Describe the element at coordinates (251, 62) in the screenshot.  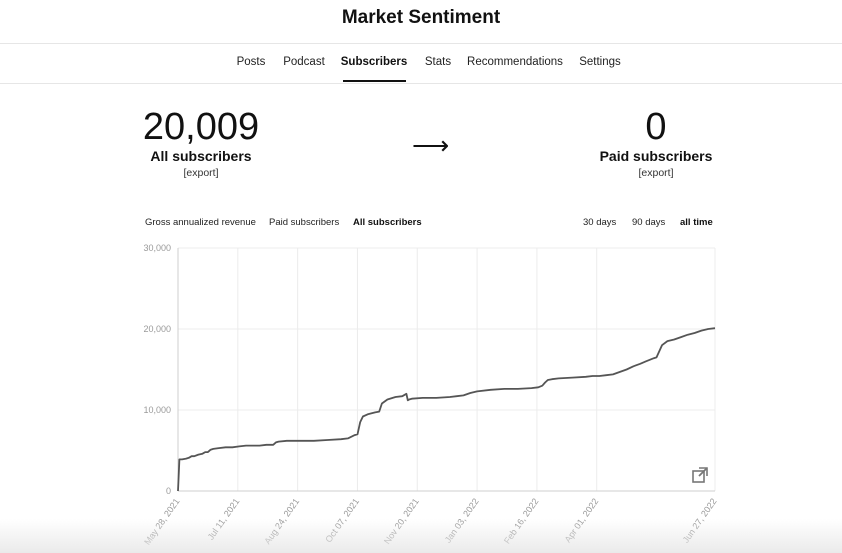
I see `tab-posts: Posts` at that location.